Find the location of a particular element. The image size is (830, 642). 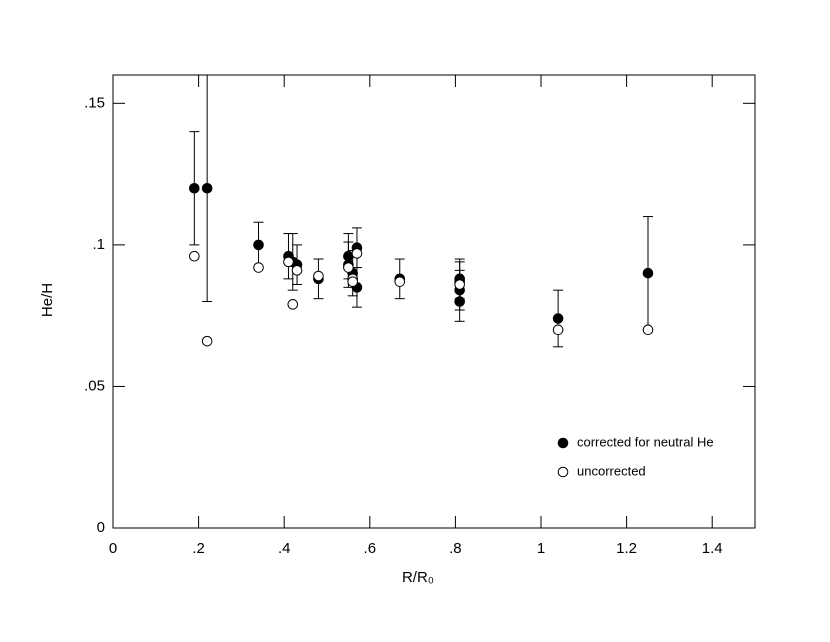

y-axis-label: He/H is located at coordinates (47, 300).